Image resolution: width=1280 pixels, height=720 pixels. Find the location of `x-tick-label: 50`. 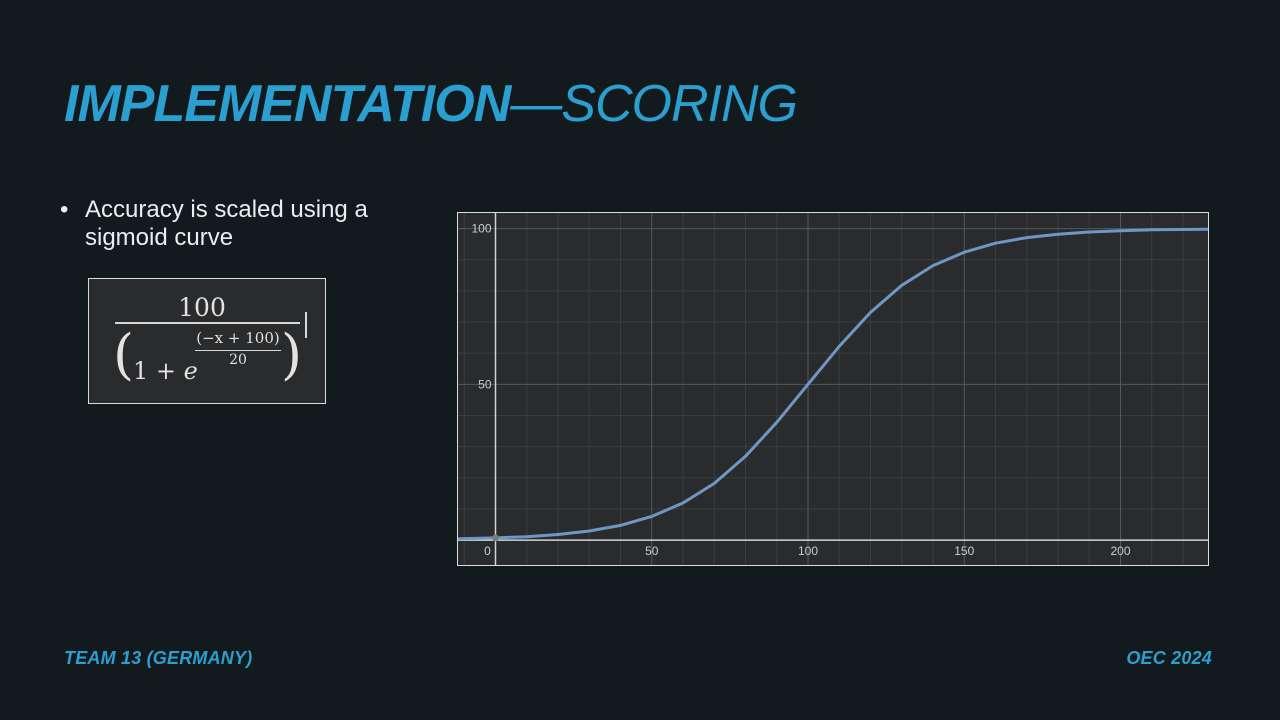

x-tick-label: 50 is located at coordinates (652, 551).